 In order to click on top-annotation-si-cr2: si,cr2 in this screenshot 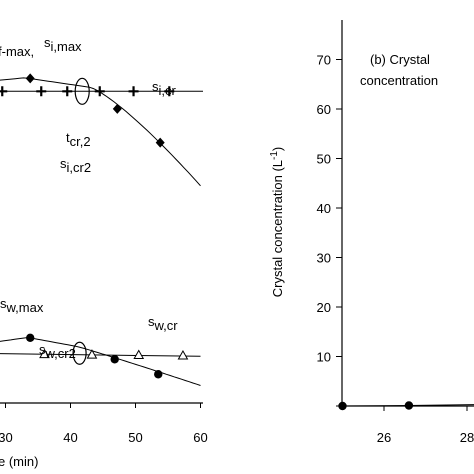, I will do `click(75, 165)`.